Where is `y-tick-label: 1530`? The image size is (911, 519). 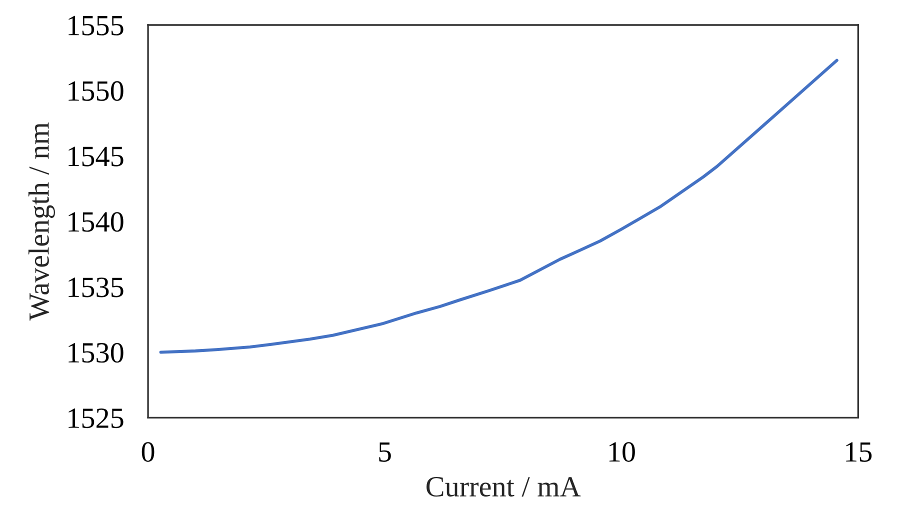
y-tick-label: 1530 is located at coordinates (96, 352).